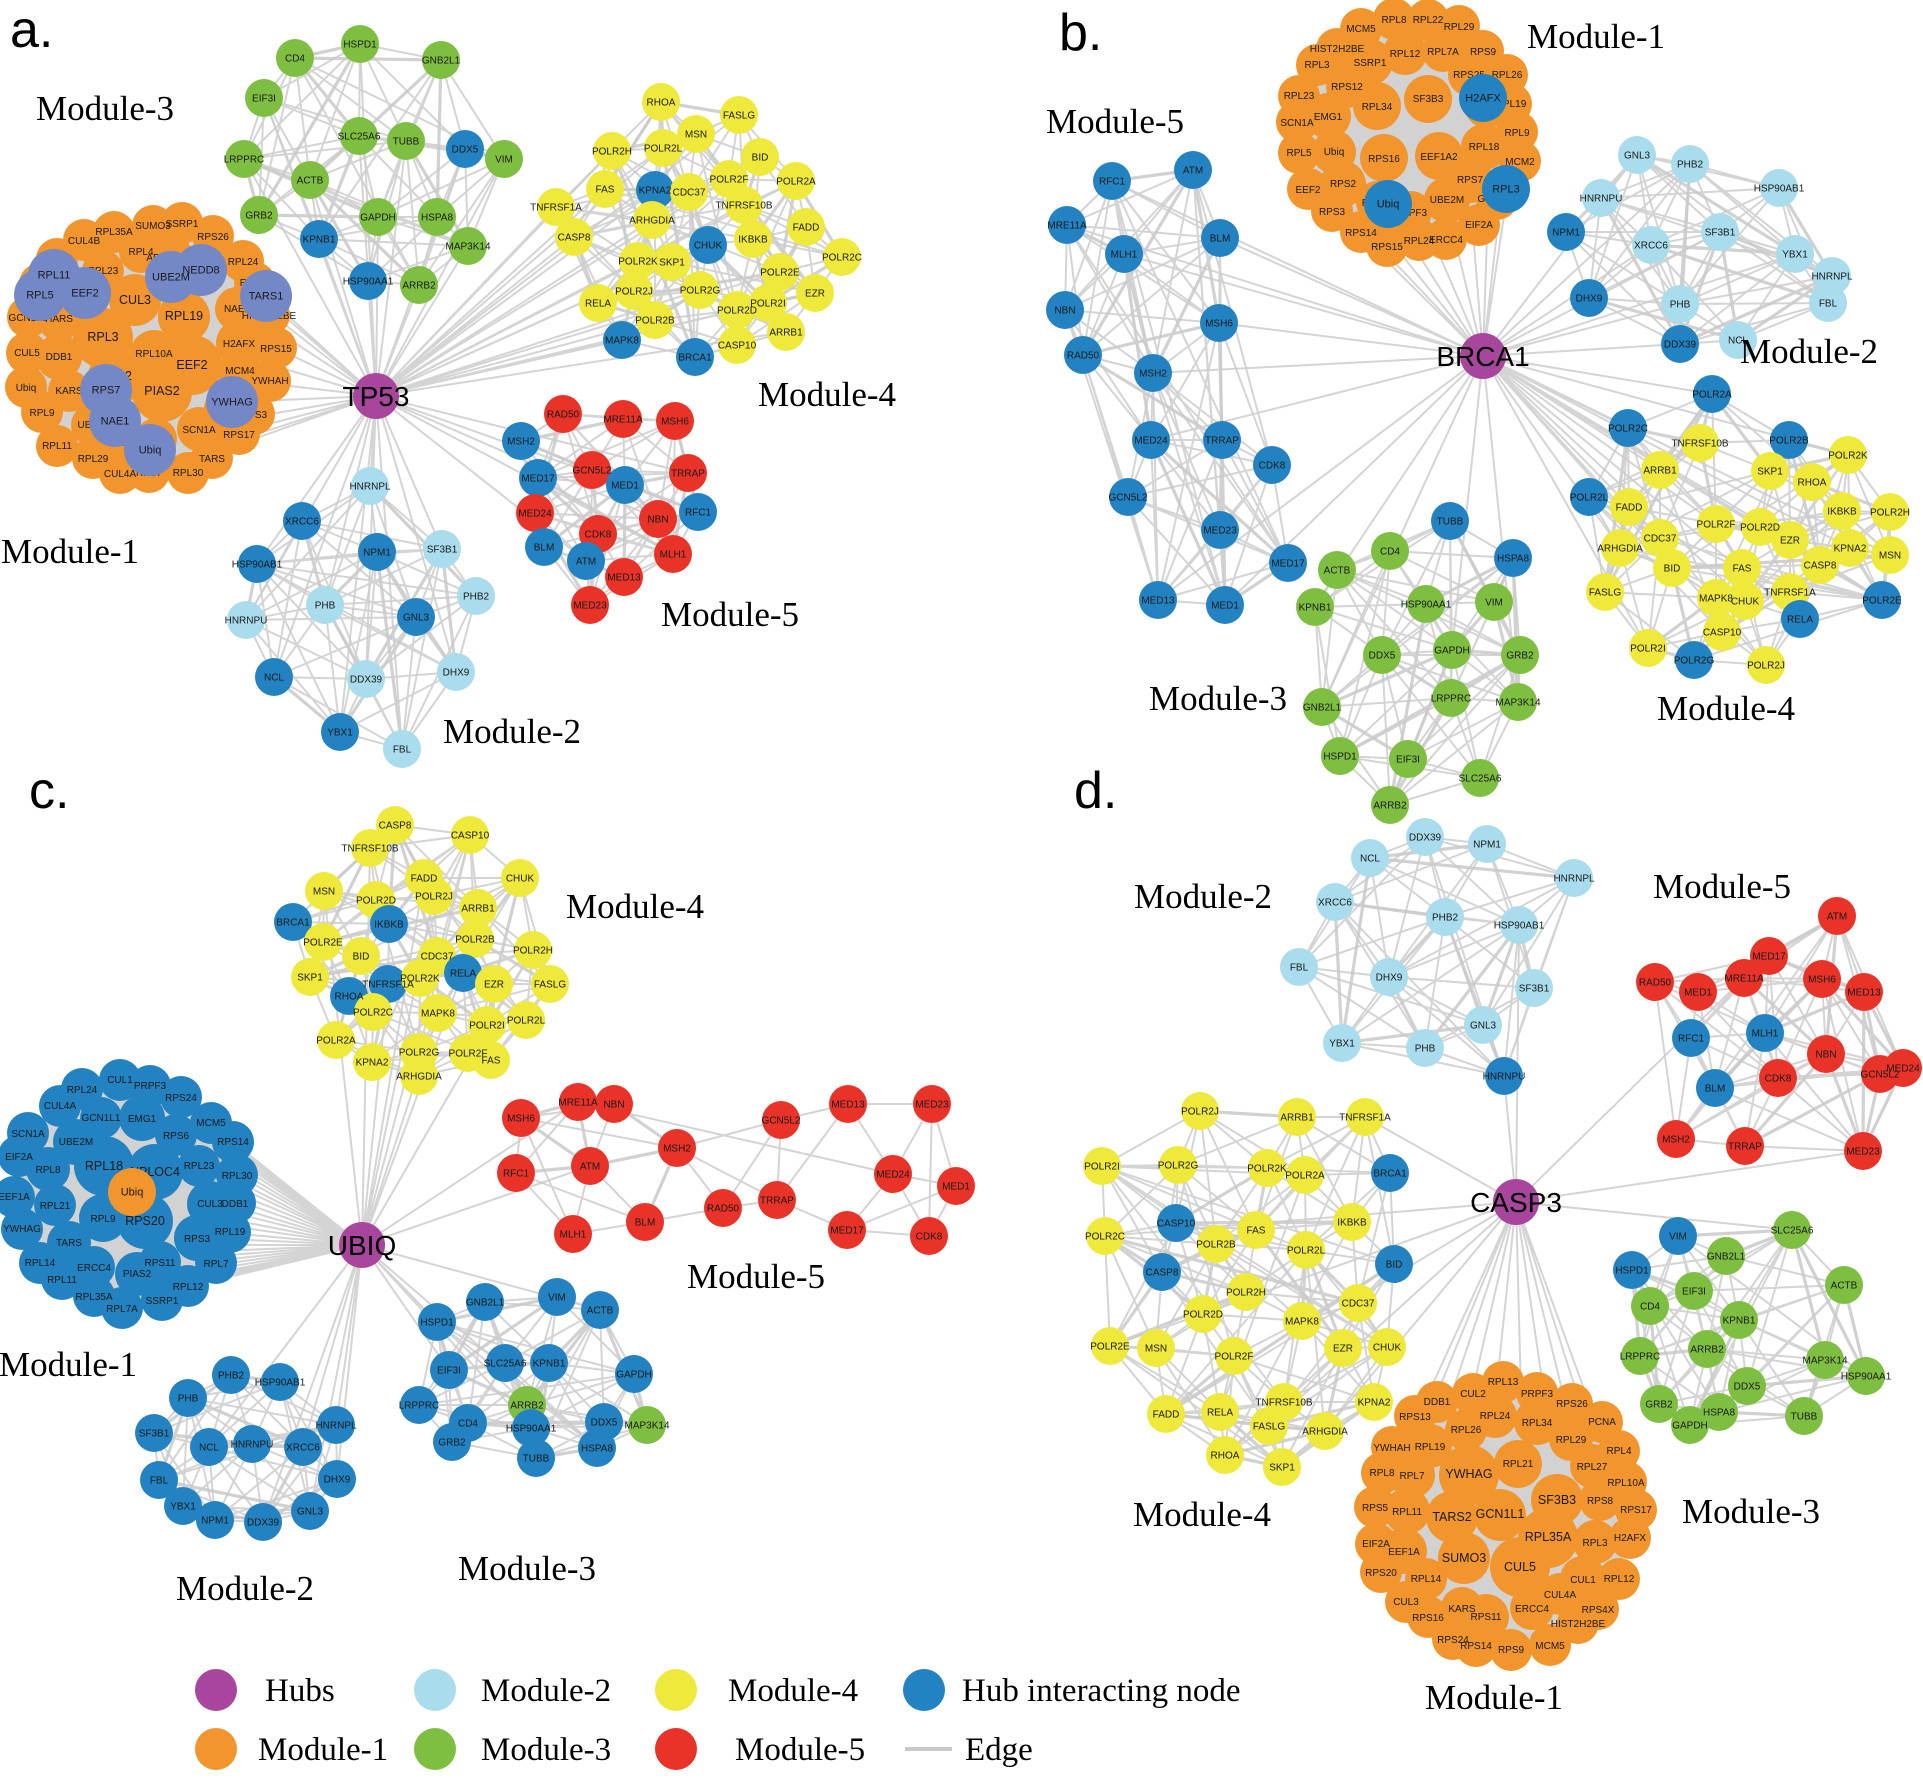 This screenshot has height=1780, width=1923. I want to click on svg-text: RAD50, so click(723, 1209).